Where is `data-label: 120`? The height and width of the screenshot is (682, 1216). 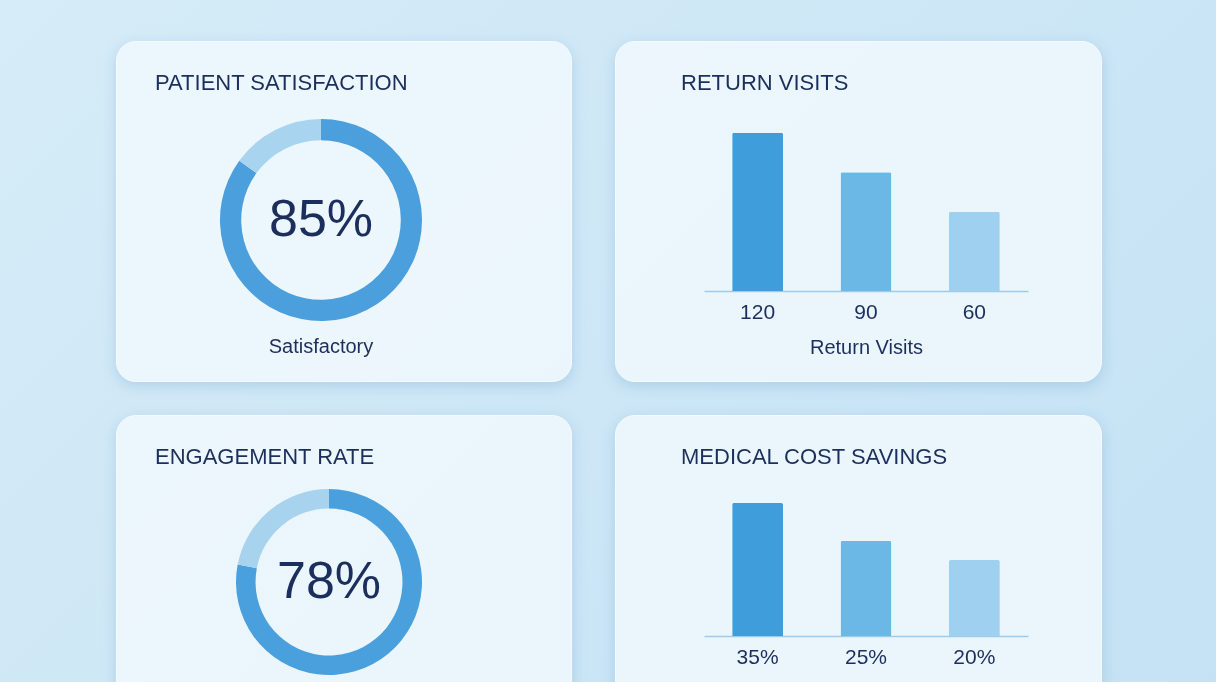 data-label: 120 is located at coordinates (758, 311).